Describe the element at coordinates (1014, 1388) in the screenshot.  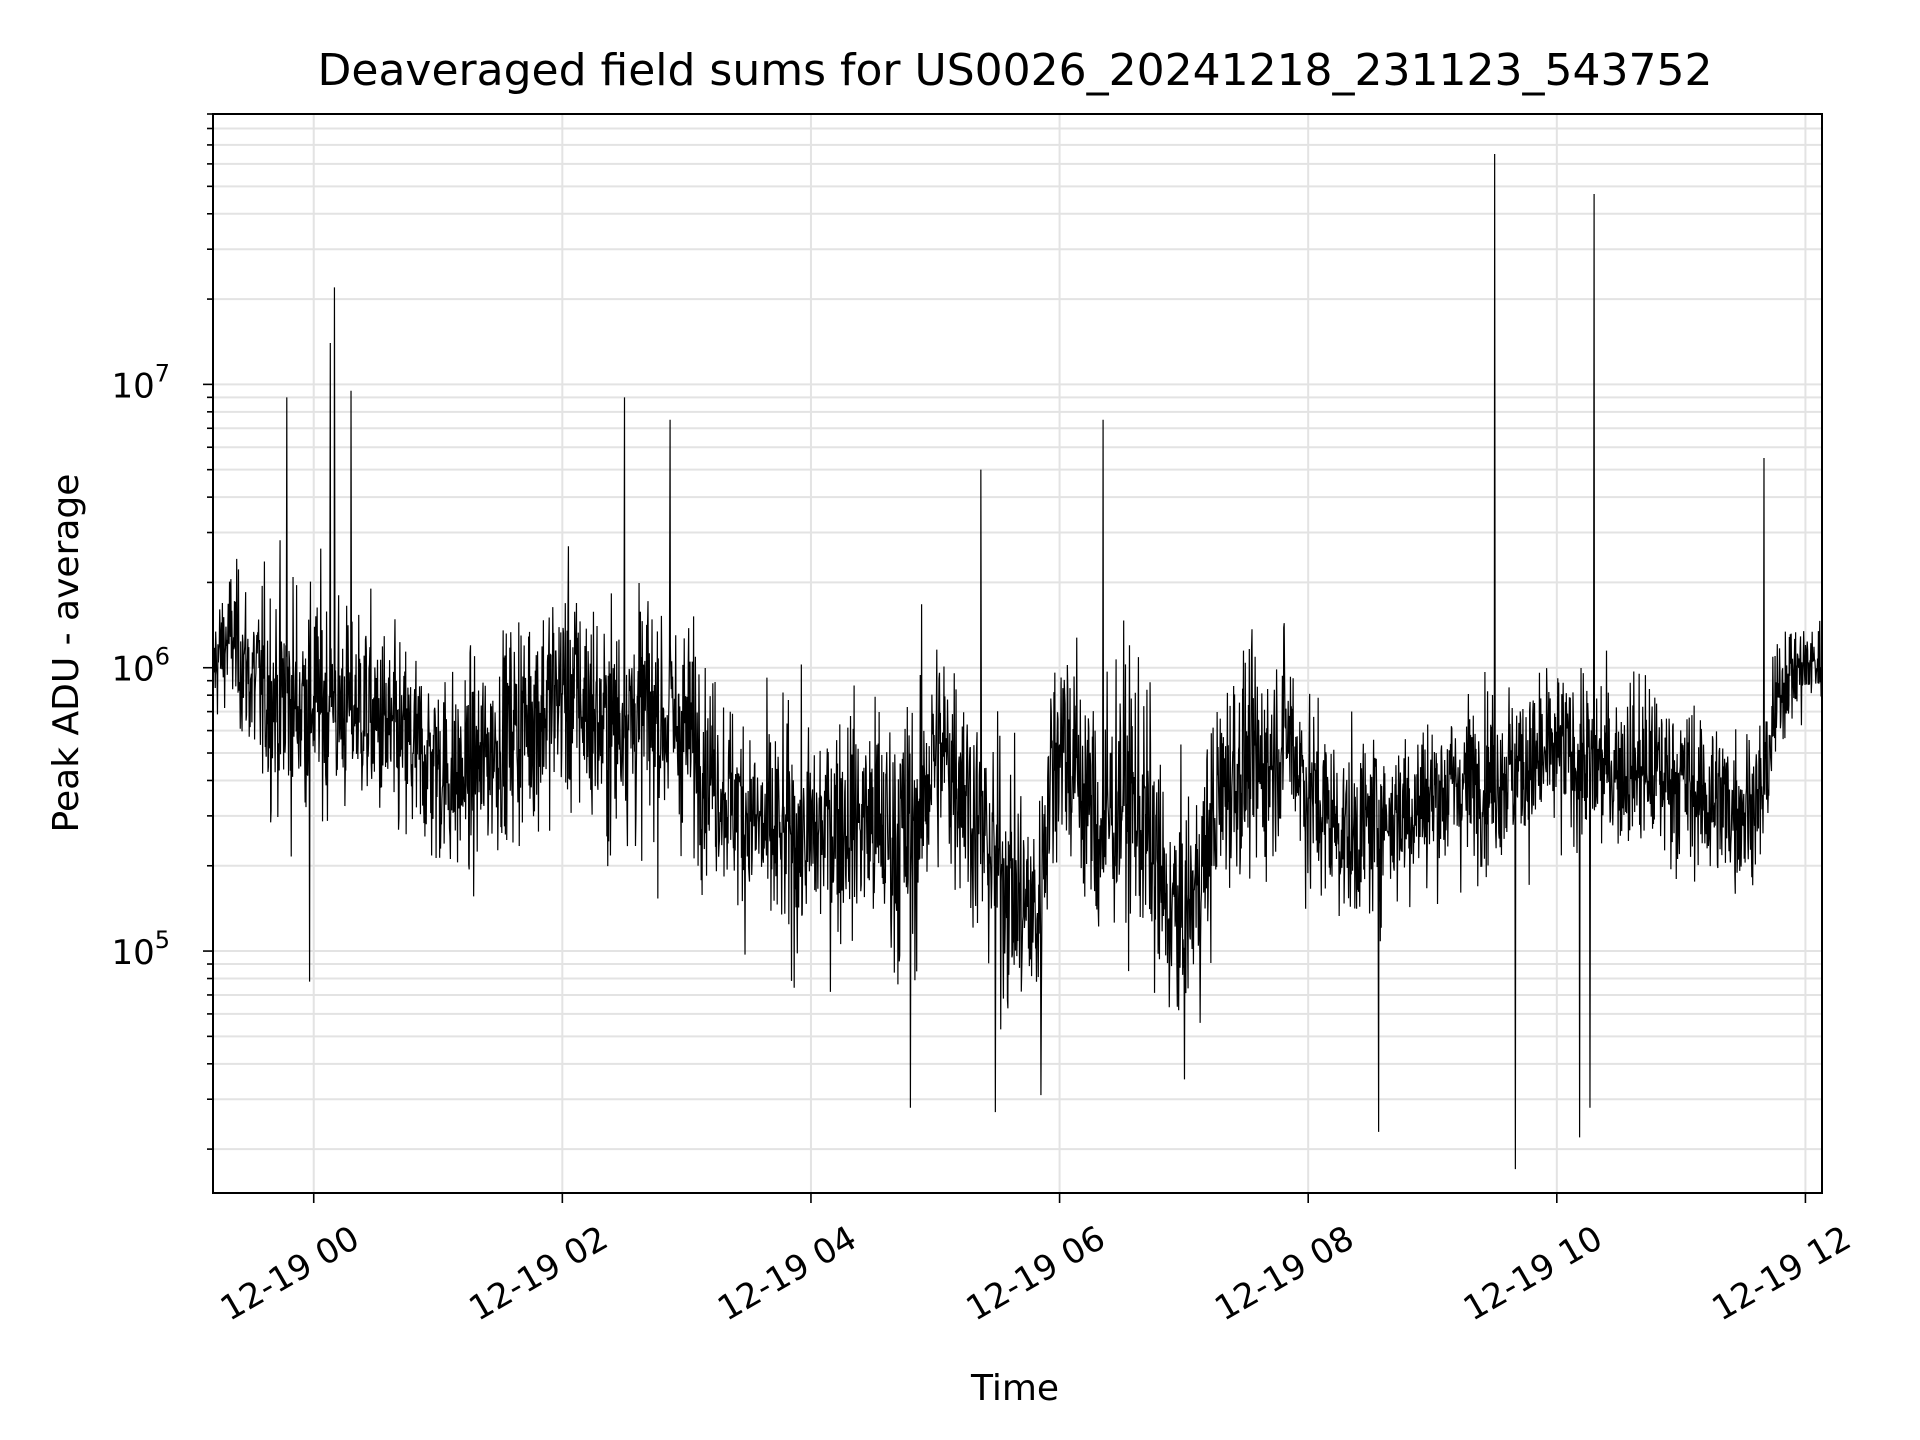
I see `x-axis-label: Time` at that location.